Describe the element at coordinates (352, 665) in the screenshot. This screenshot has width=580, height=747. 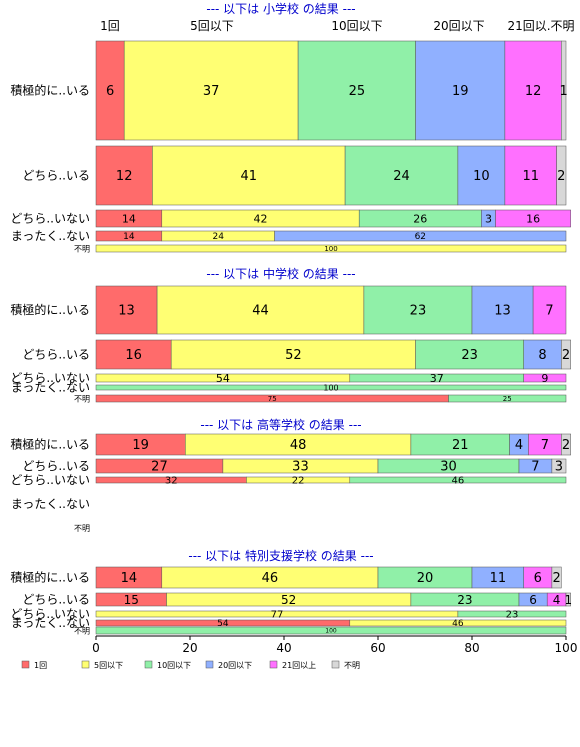
I see `legend-label: 不明` at that location.